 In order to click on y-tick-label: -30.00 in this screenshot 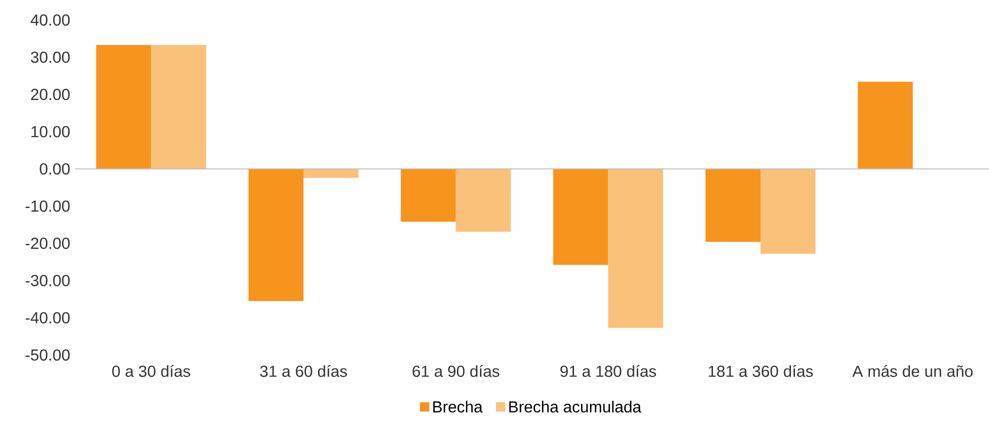, I will do `click(48, 280)`.